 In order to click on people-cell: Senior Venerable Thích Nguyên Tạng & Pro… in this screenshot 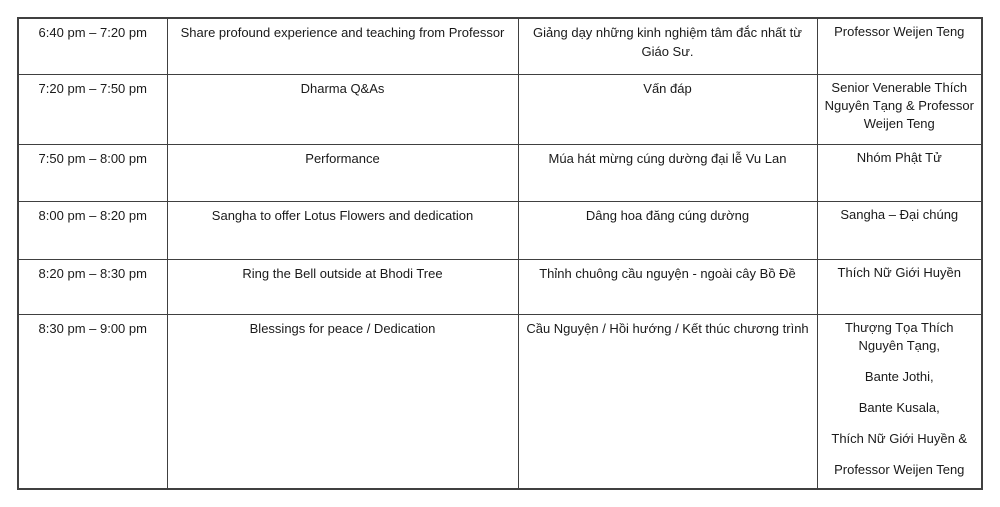, I will do `click(899, 109)`.